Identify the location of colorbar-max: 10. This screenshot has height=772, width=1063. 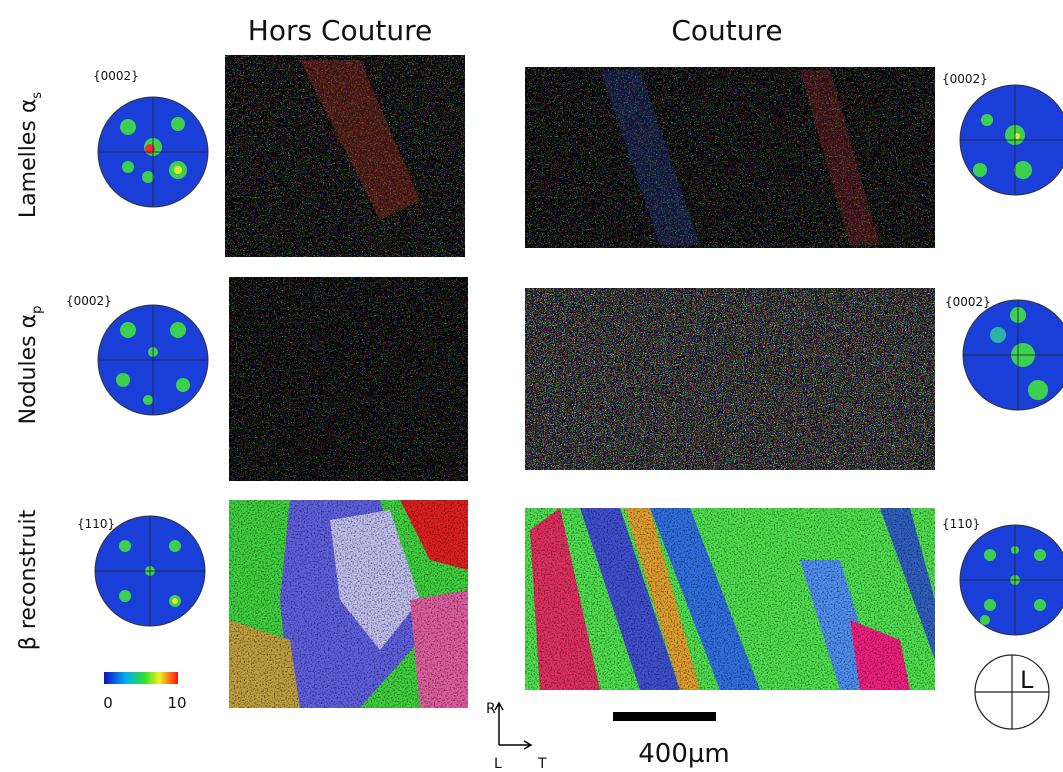
(176, 703).